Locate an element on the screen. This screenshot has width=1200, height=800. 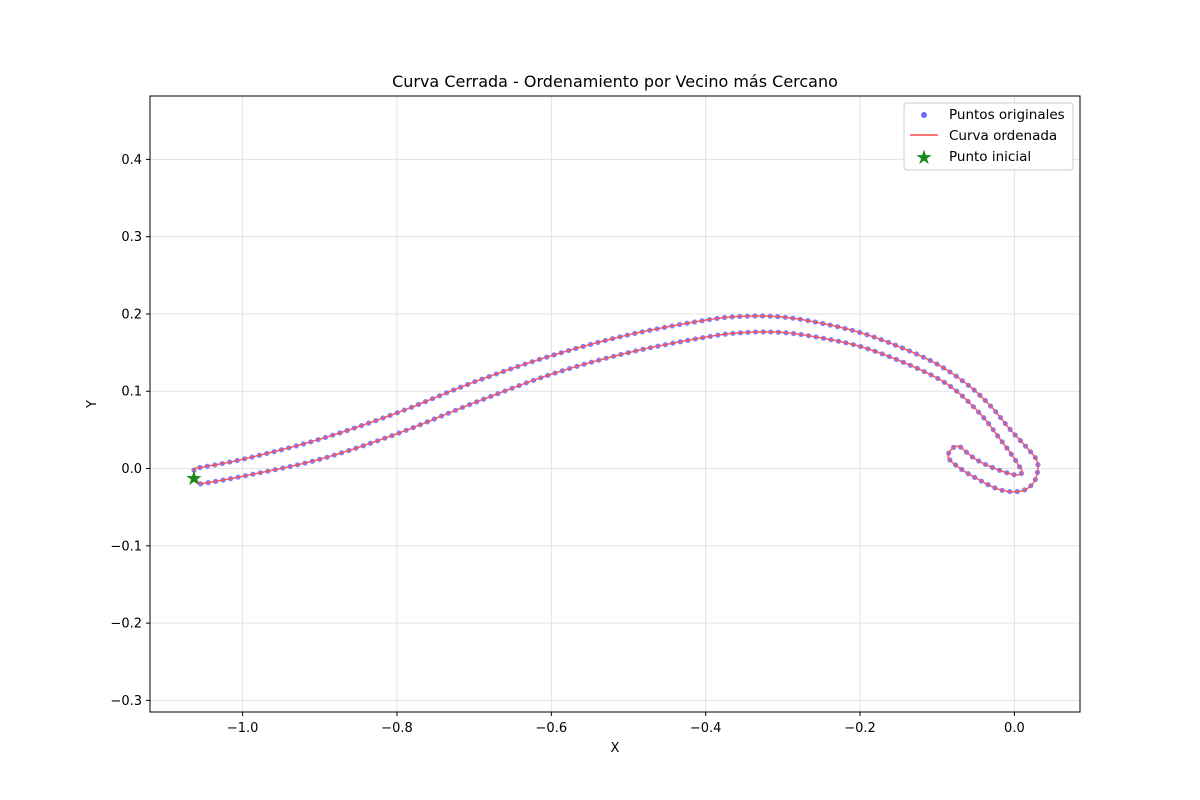
y-tick-label: 0.2 is located at coordinates (131, 314).